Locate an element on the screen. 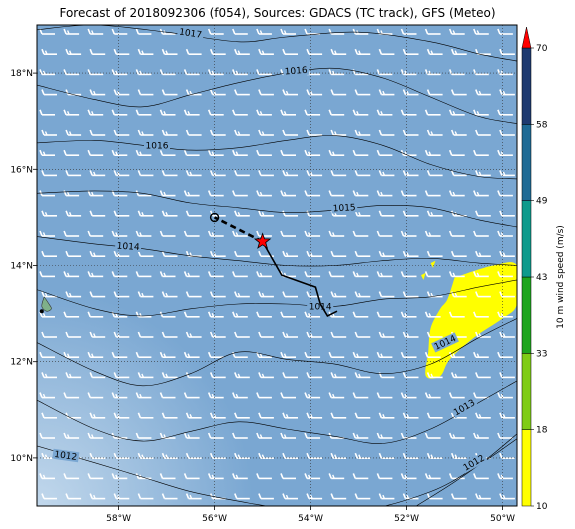 The image size is (575, 529). isobar-line is located at coordinates (277, 209).